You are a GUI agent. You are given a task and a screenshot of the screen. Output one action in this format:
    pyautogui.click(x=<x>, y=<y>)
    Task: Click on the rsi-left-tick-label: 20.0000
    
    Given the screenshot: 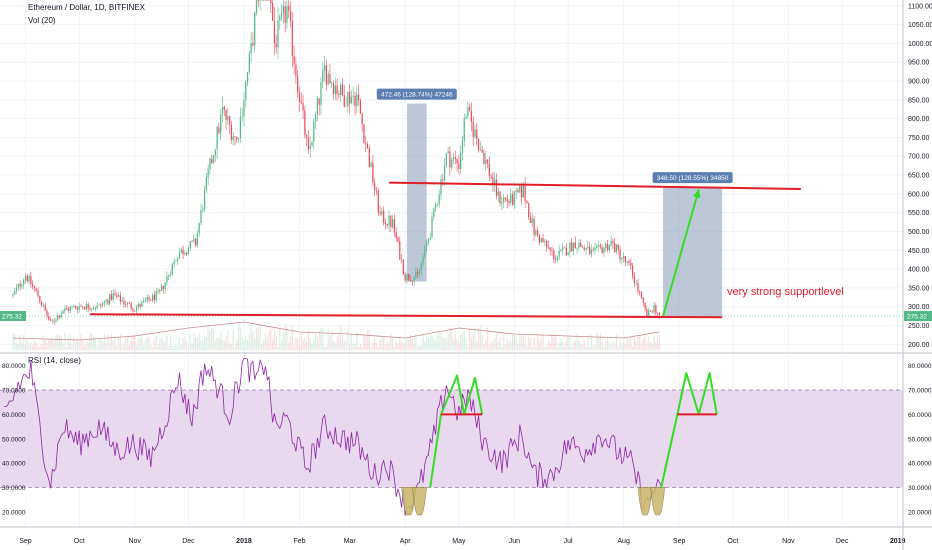 What is the action you would take?
    pyautogui.click(x=14, y=512)
    